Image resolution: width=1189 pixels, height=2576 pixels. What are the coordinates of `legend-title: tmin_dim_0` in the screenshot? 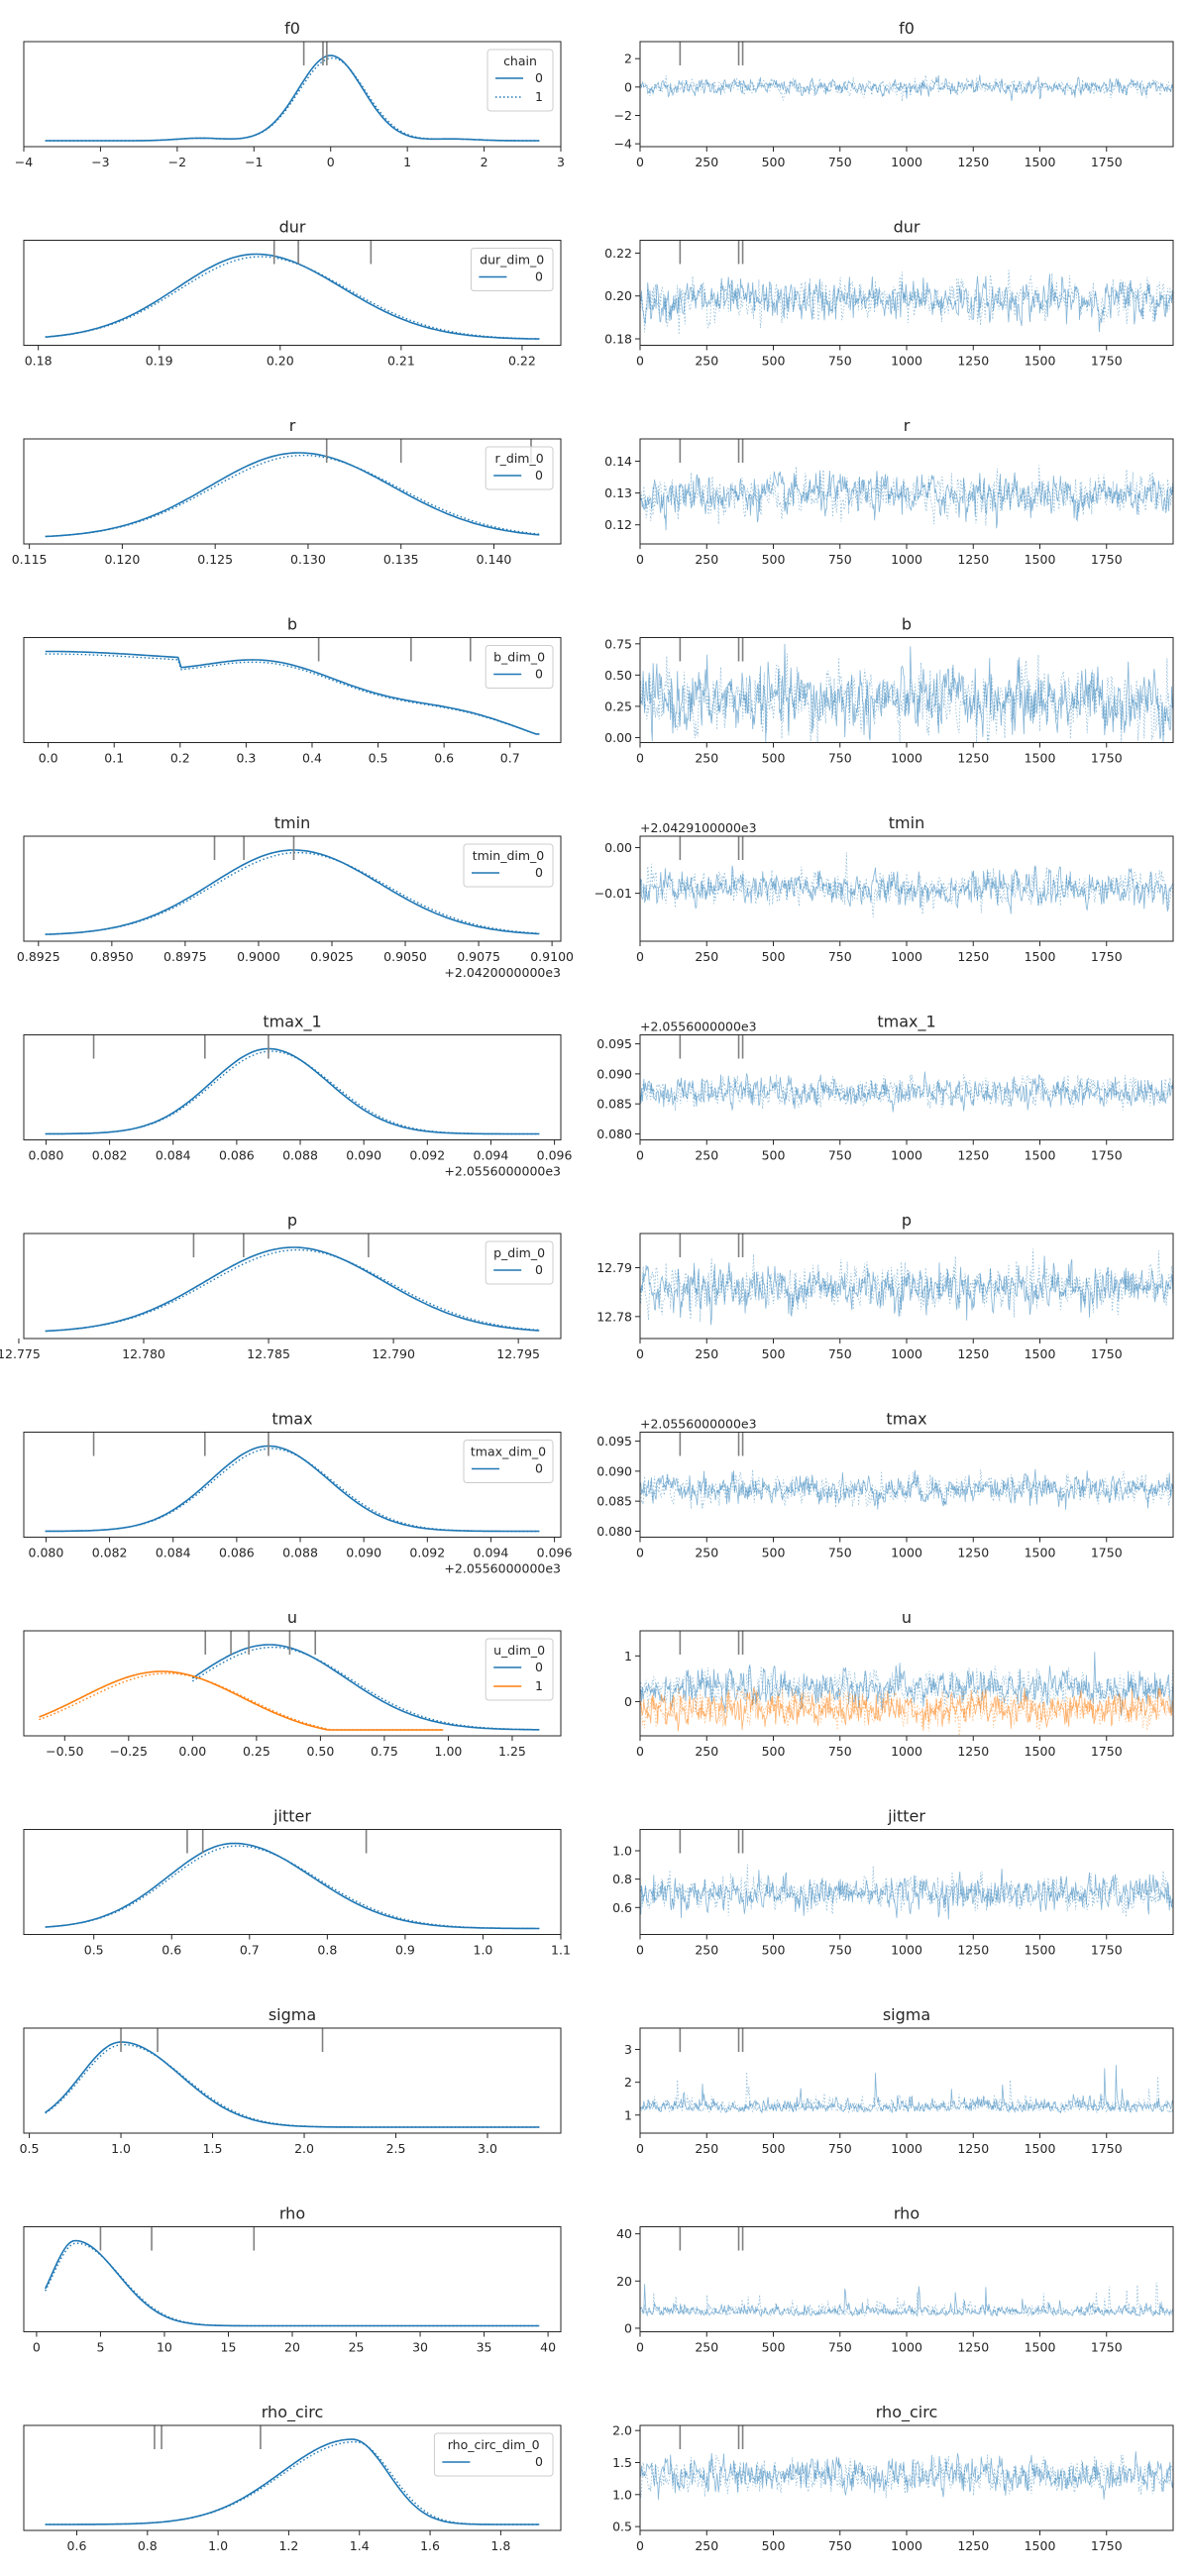 It's located at (509, 855).